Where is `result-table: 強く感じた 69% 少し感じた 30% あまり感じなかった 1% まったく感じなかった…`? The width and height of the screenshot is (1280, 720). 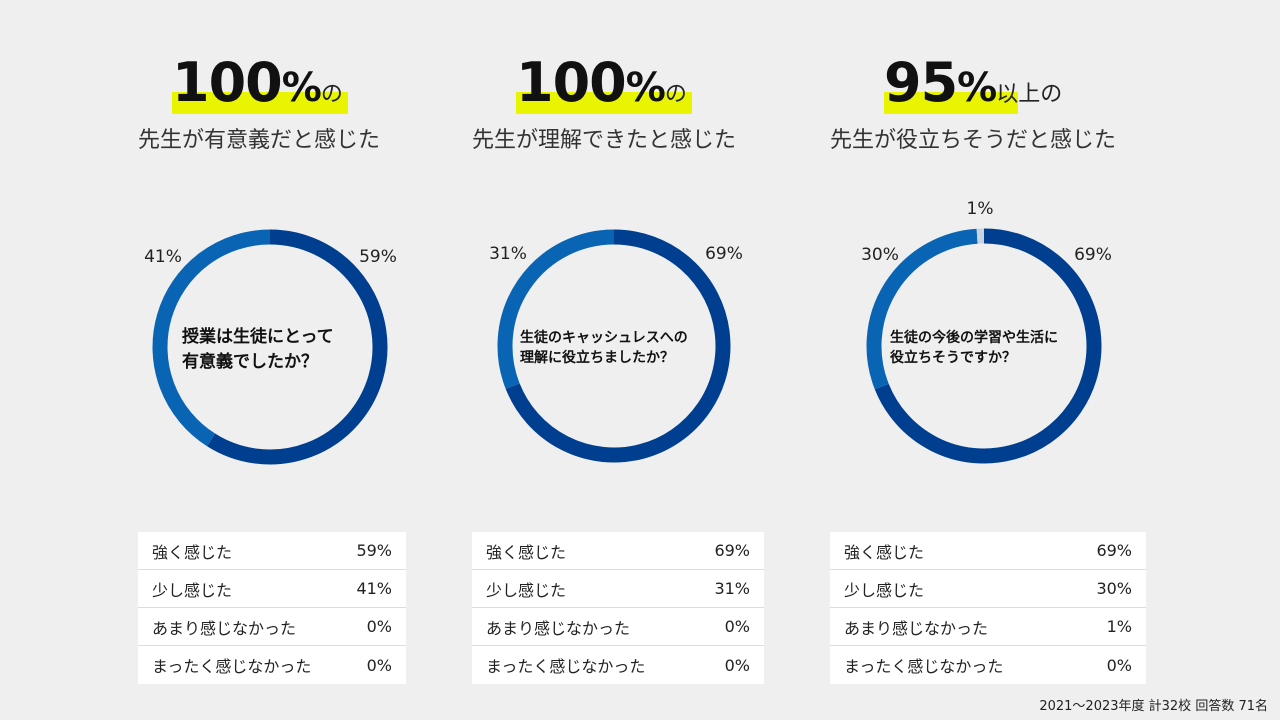
result-table: 強く感じた 69% 少し感じた 30% あまり感じなかった 1% まったく感じなかった… is located at coordinates (988, 608).